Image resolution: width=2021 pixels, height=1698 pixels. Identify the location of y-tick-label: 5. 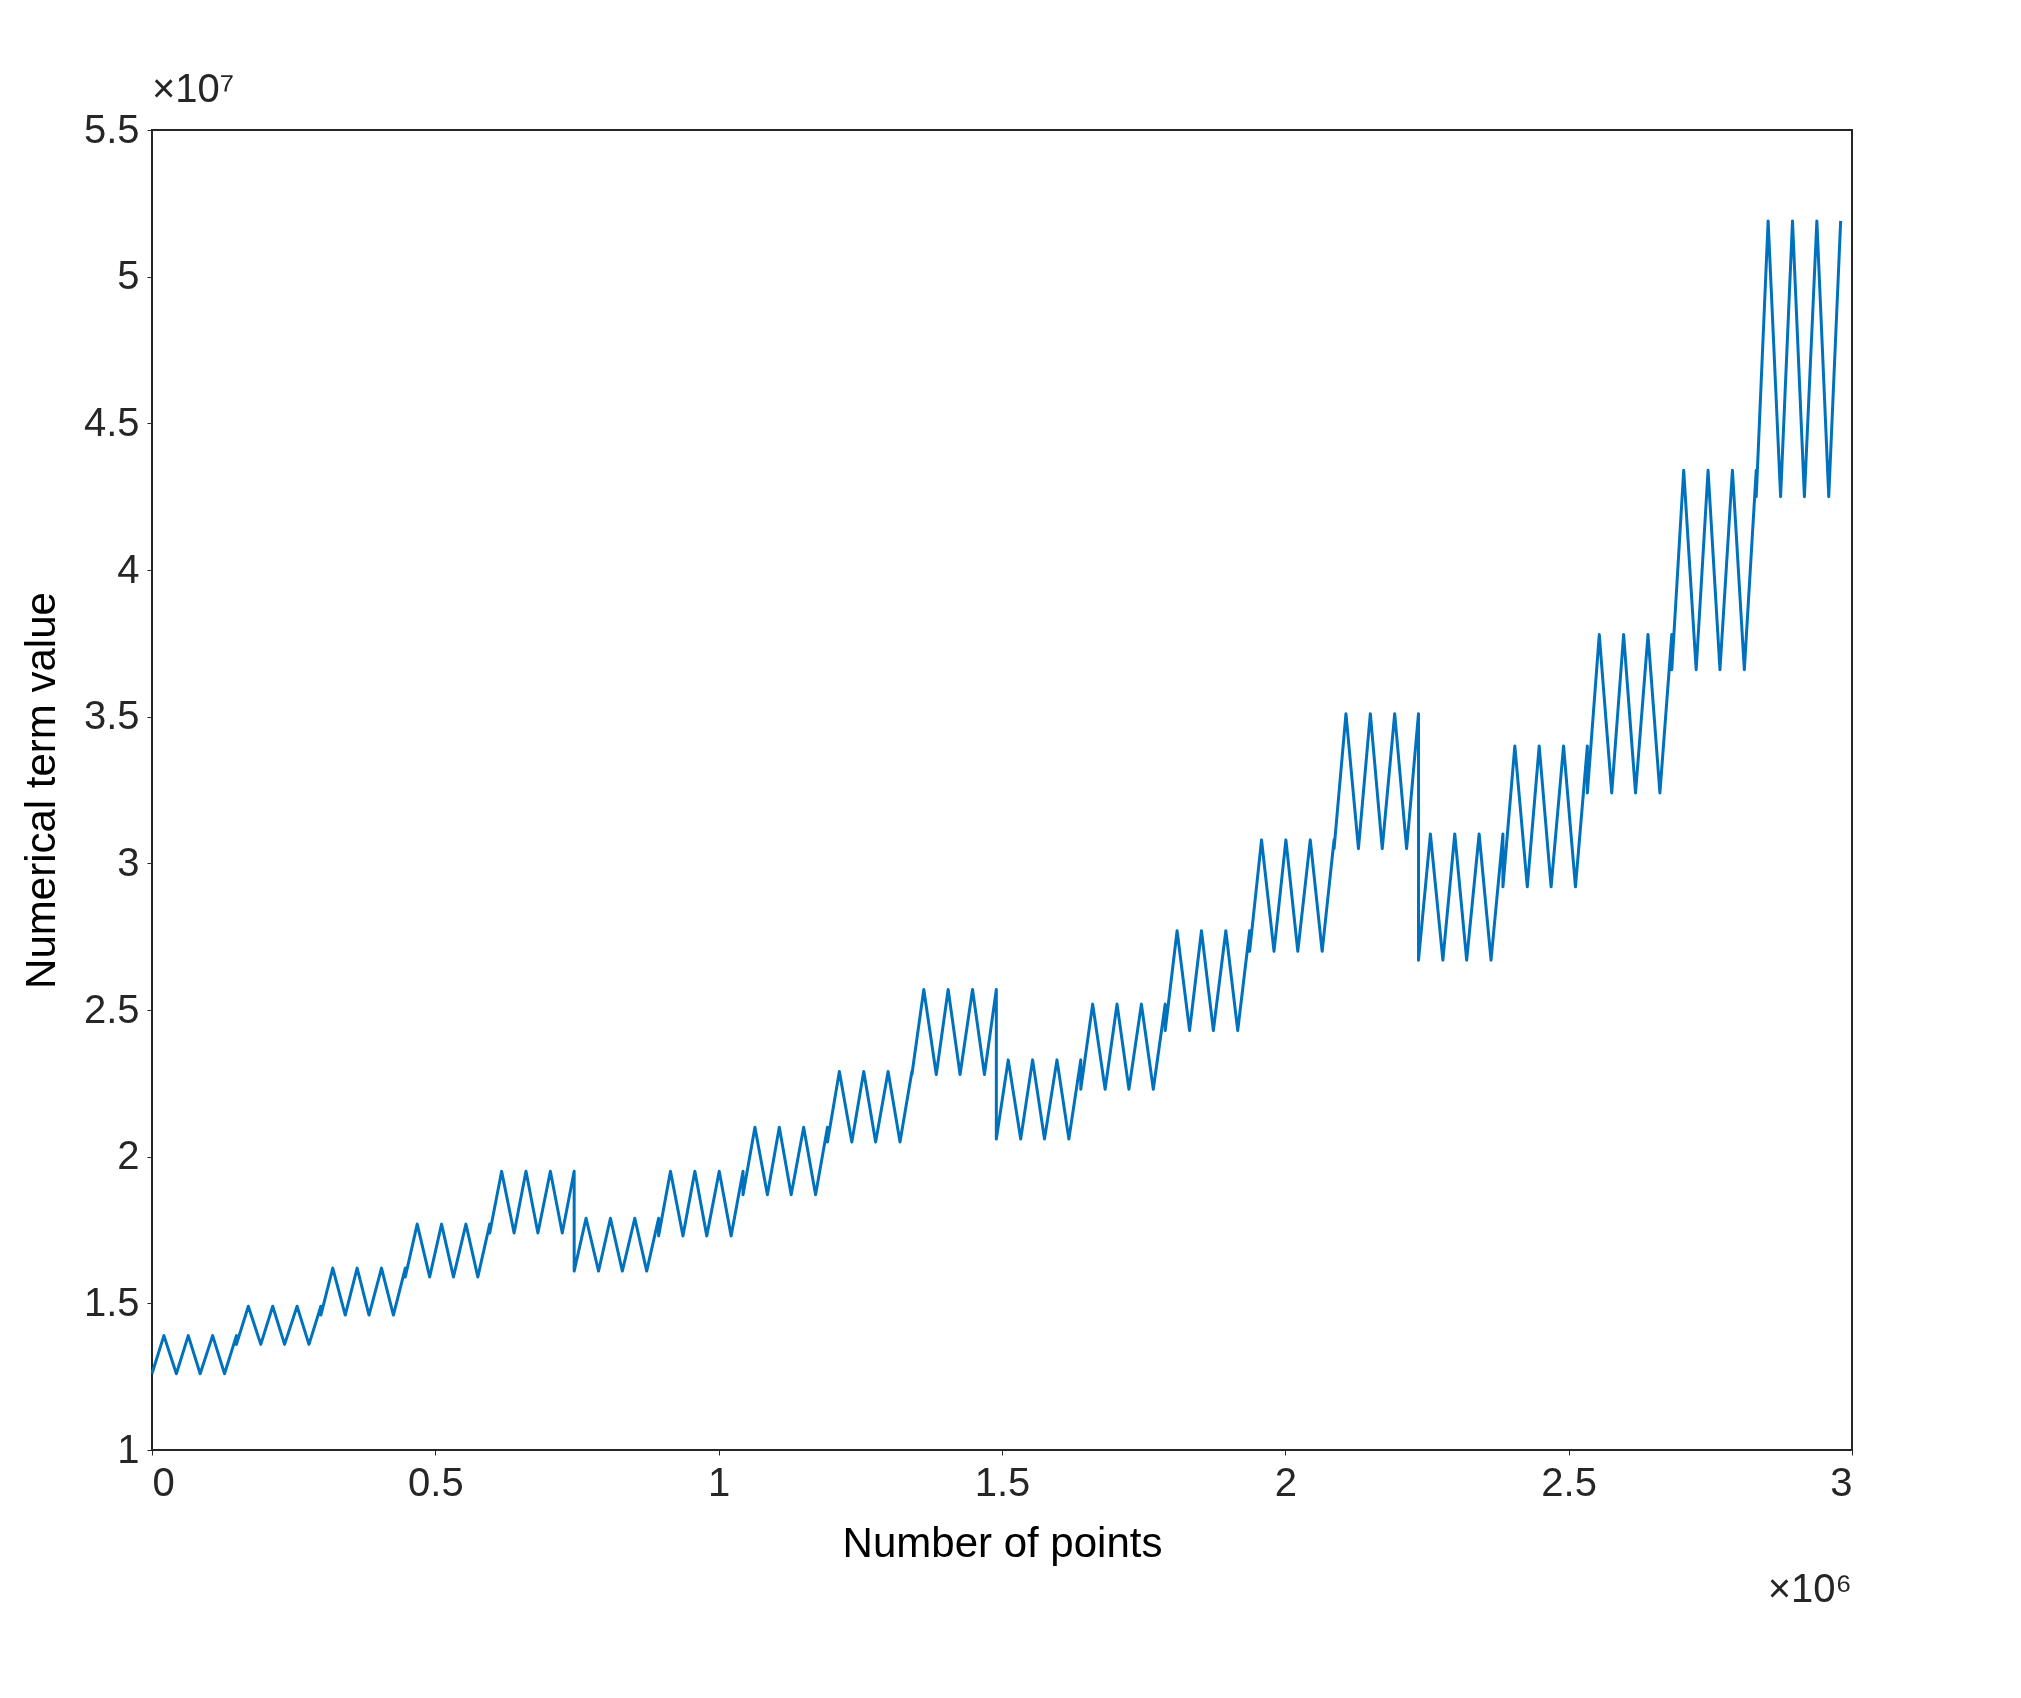
(128, 275).